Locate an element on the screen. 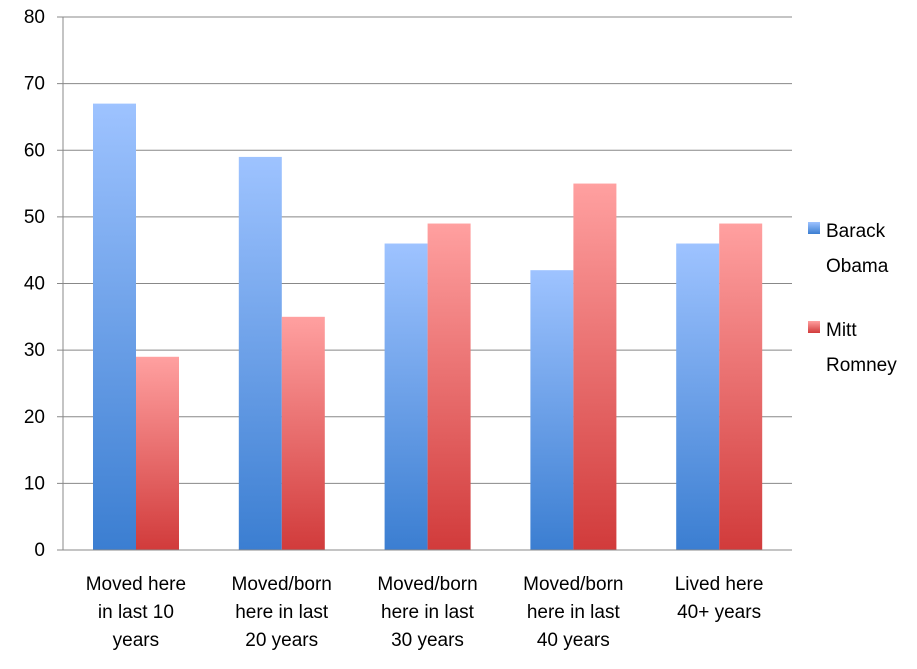 The height and width of the screenshot is (669, 917). legend-swatch-barack-obama is located at coordinates (814, 228).